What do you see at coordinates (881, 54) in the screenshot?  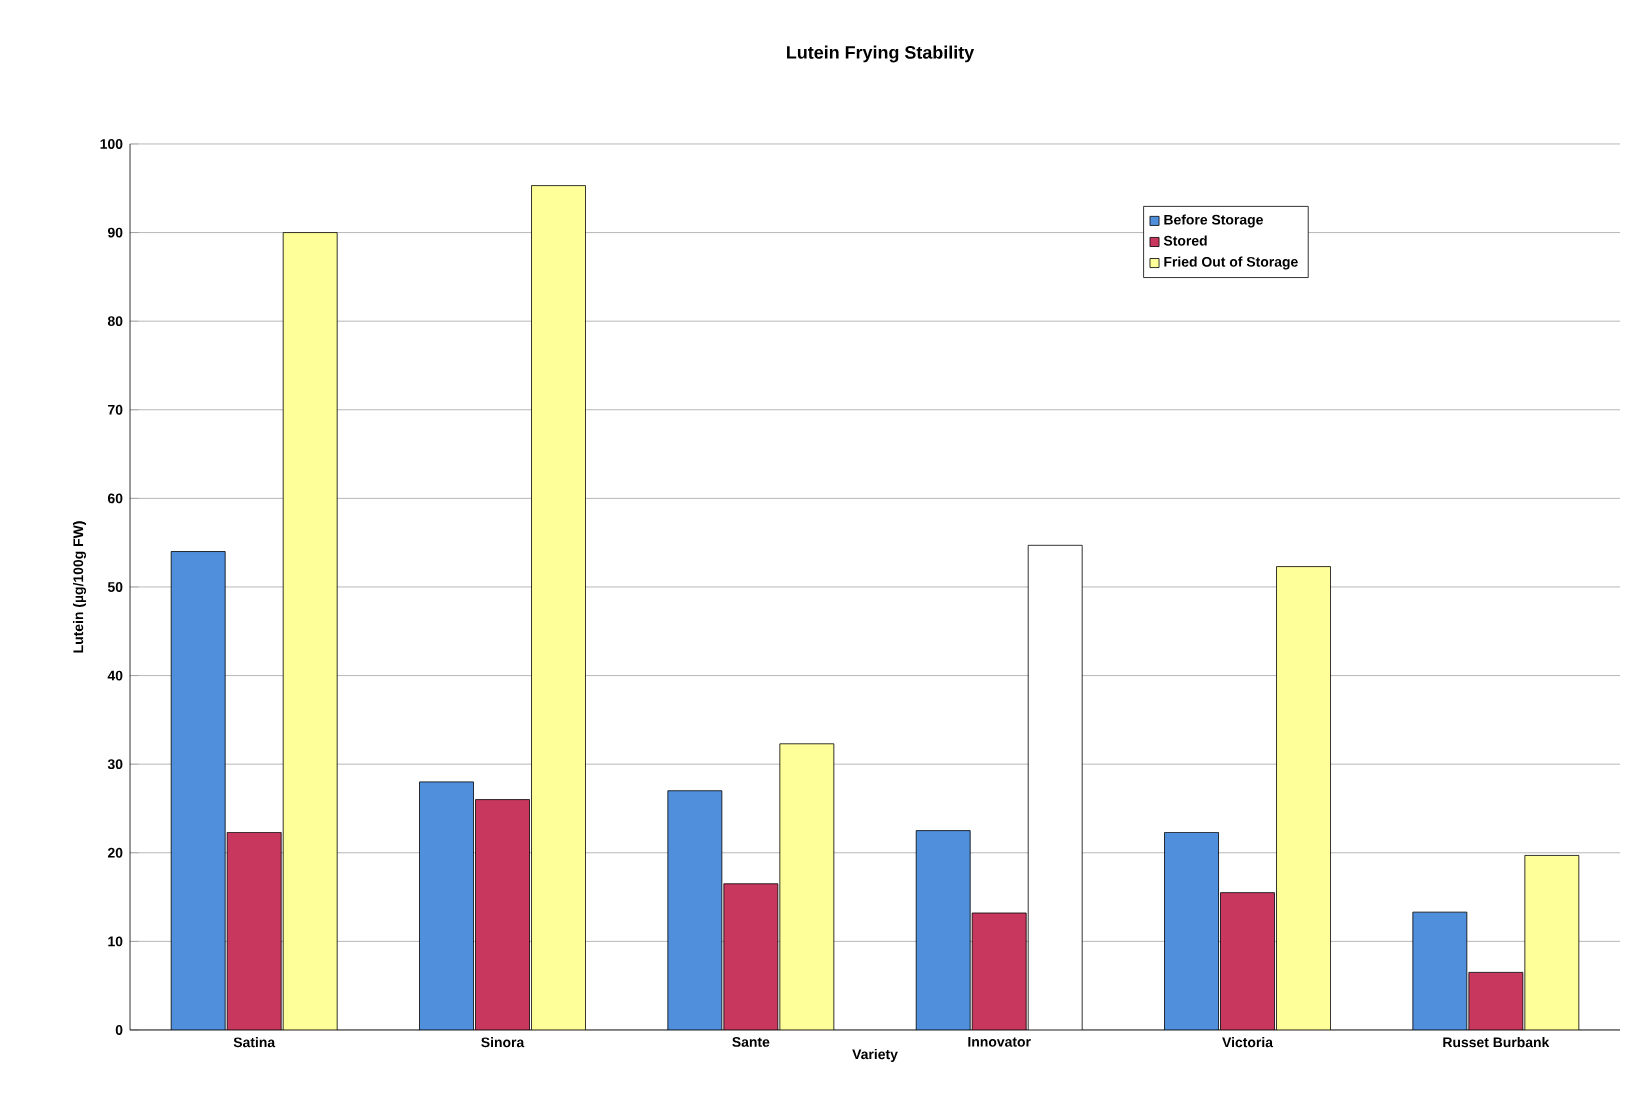 I see `chart-title: Lutein Frying Stability` at bounding box center [881, 54].